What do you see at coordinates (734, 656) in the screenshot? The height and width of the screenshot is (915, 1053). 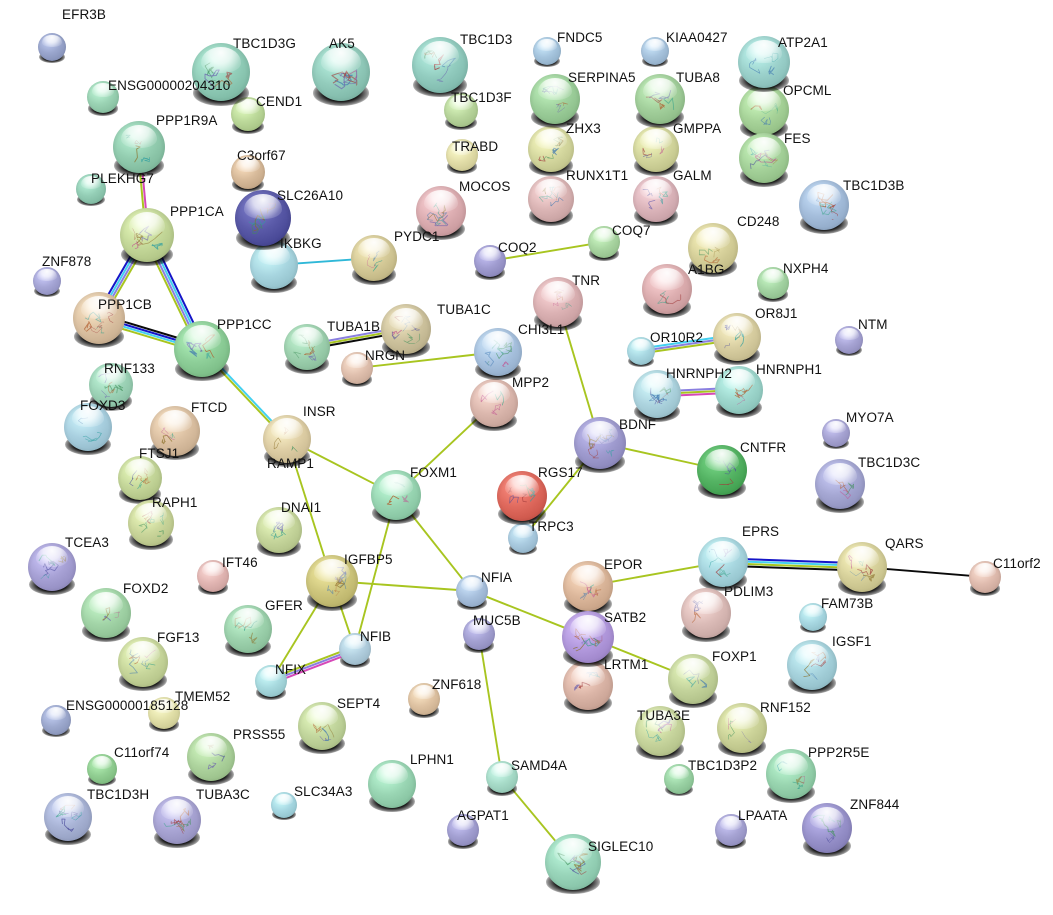 I see `node-label: FOXP1` at bounding box center [734, 656].